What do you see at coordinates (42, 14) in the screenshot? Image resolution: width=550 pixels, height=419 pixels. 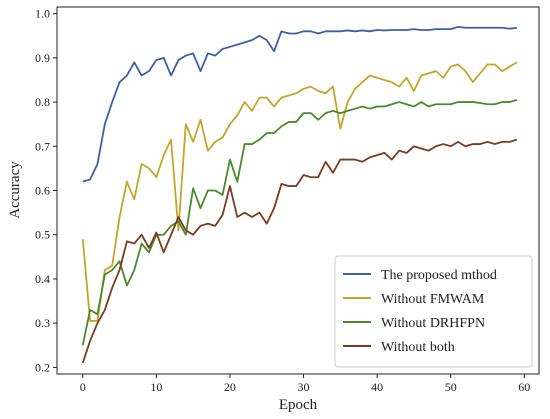 I see `y-tick-label: 1.0` at bounding box center [42, 14].